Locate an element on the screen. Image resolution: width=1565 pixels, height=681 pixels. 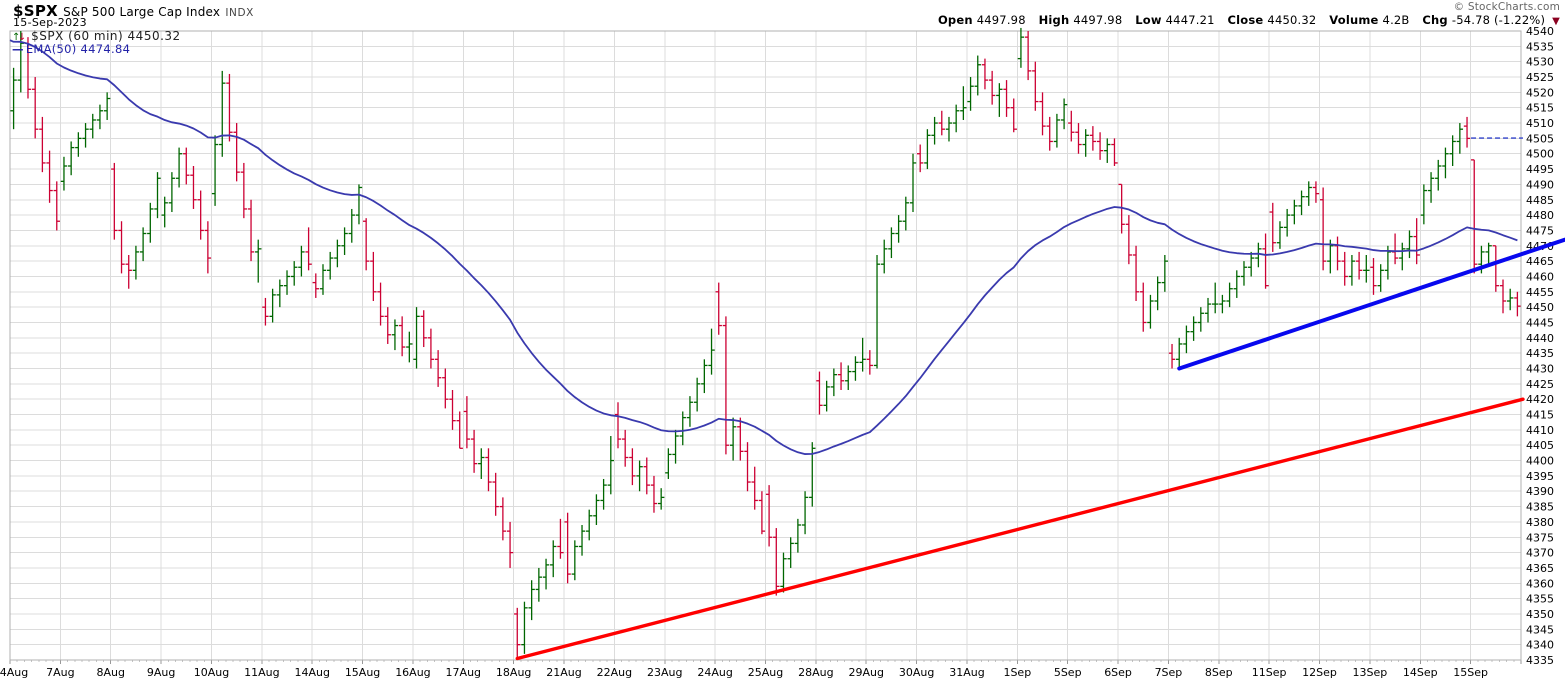
svg-text: 8Sep is located at coordinates (1219, 672).